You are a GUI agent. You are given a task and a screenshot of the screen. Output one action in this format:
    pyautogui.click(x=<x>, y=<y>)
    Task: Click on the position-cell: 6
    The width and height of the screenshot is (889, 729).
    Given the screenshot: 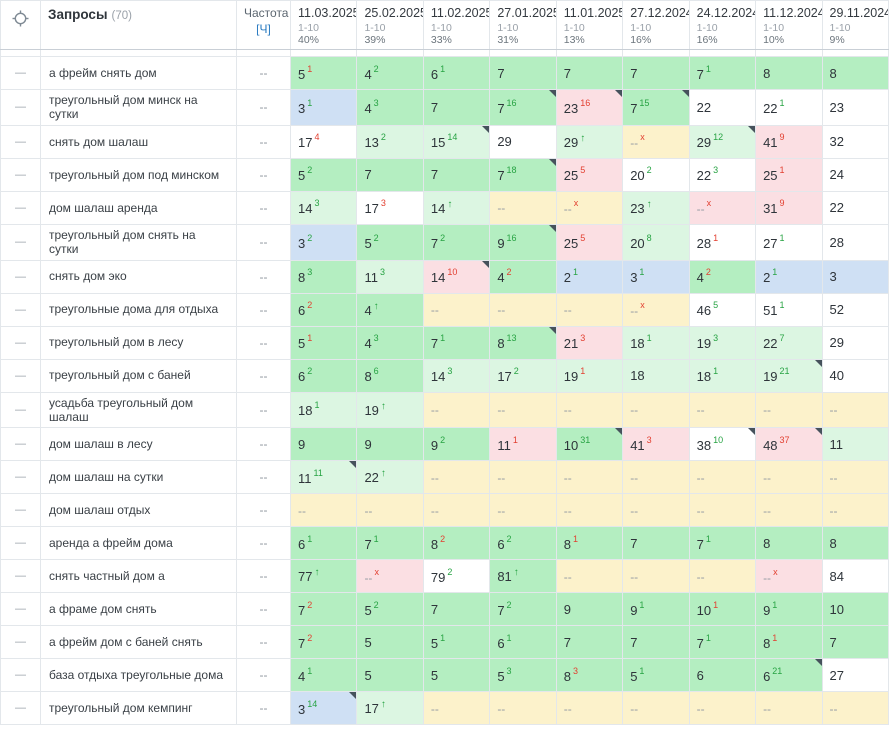 What is the action you would take?
    pyautogui.click(x=722, y=675)
    